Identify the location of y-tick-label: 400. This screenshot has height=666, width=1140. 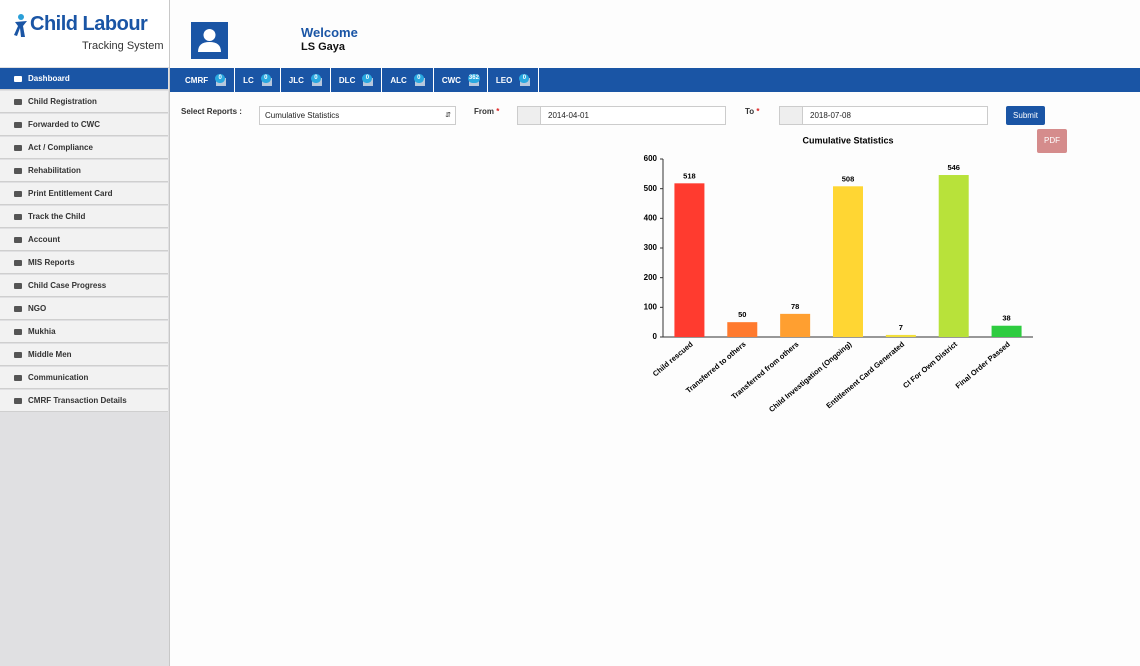
(651, 217).